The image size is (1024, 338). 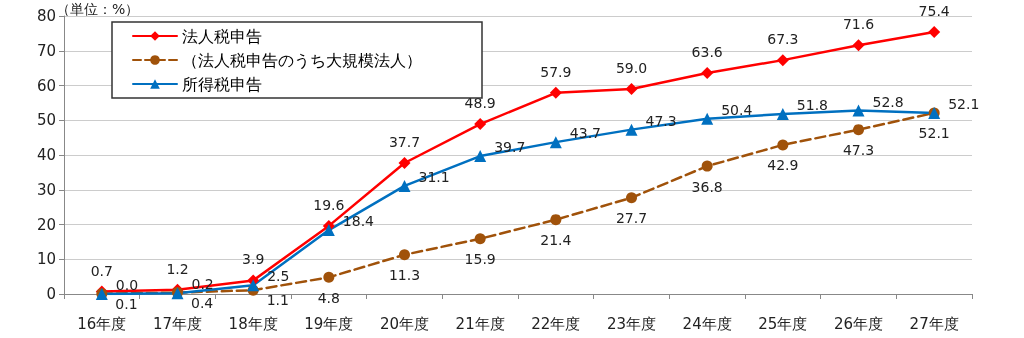 What do you see at coordinates (126, 303) in the screenshot?
I see `data-label: 0.1` at bounding box center [126, 303].